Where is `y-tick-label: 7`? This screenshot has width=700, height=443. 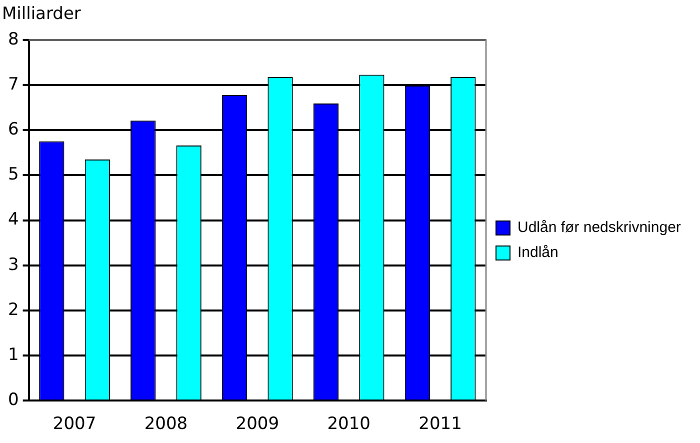 y-tick-label: 7 is located at coordinates (13, 84).